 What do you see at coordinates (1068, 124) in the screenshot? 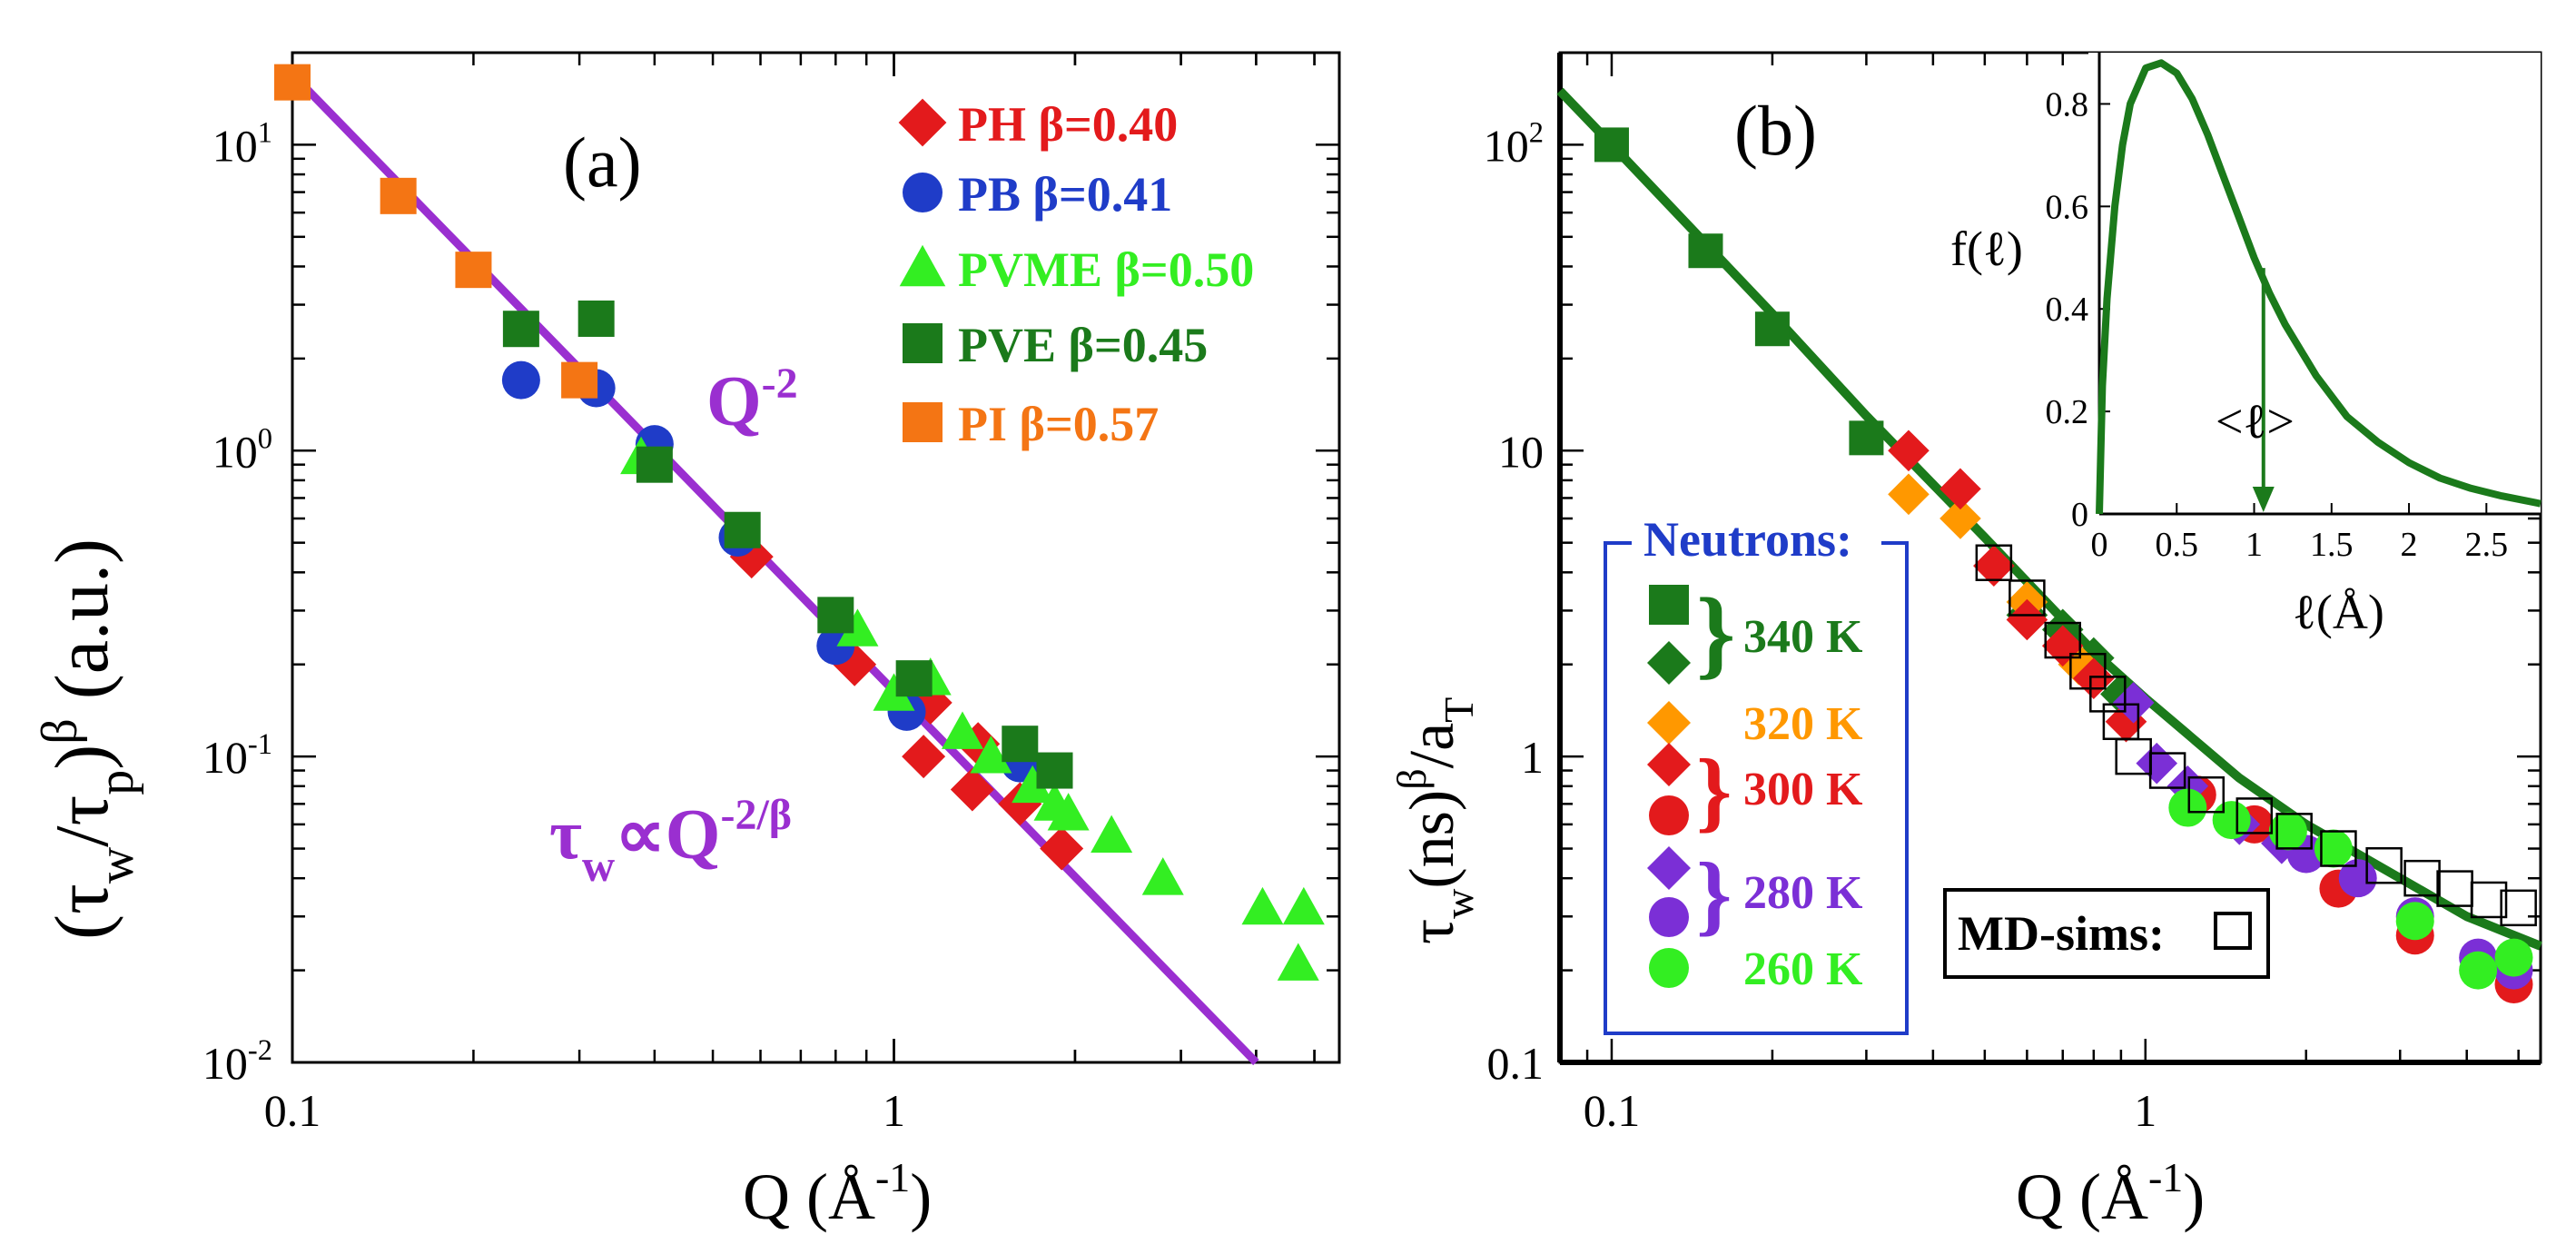
I see `legend-a-label-0: PH β=0.40` at bounding box center [1068, 124].